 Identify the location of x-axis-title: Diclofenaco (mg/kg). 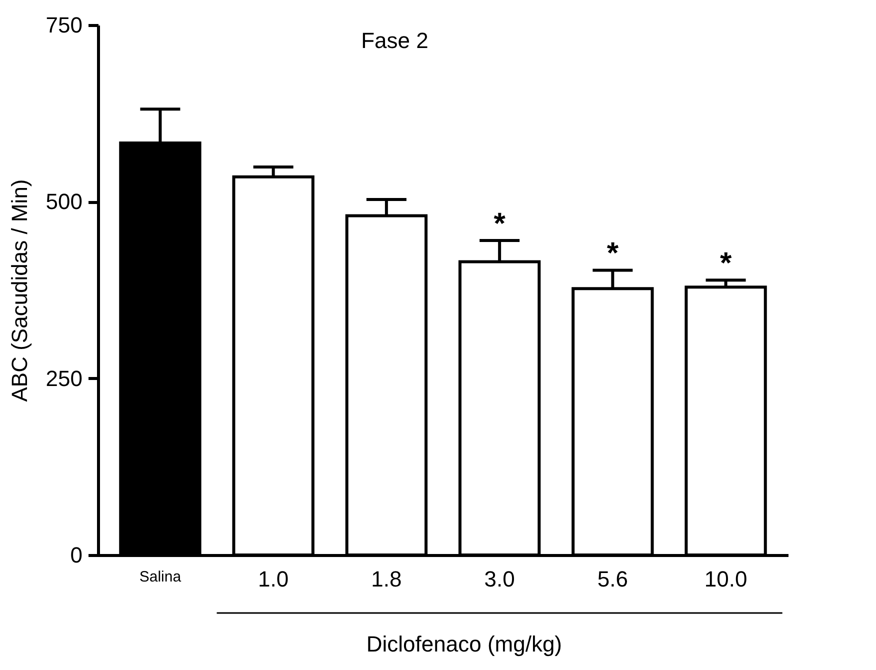
(464, 644).